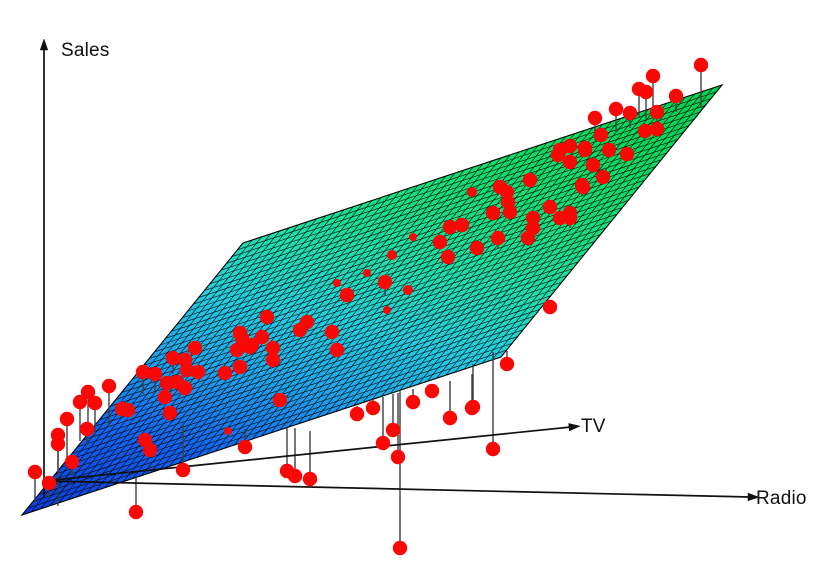 The height and width of the screenshot is (564, 815). What do you see at coordinates (307, 454) in the screenshot?
I see `tv-axis-line` at bounding box center [307, 454].